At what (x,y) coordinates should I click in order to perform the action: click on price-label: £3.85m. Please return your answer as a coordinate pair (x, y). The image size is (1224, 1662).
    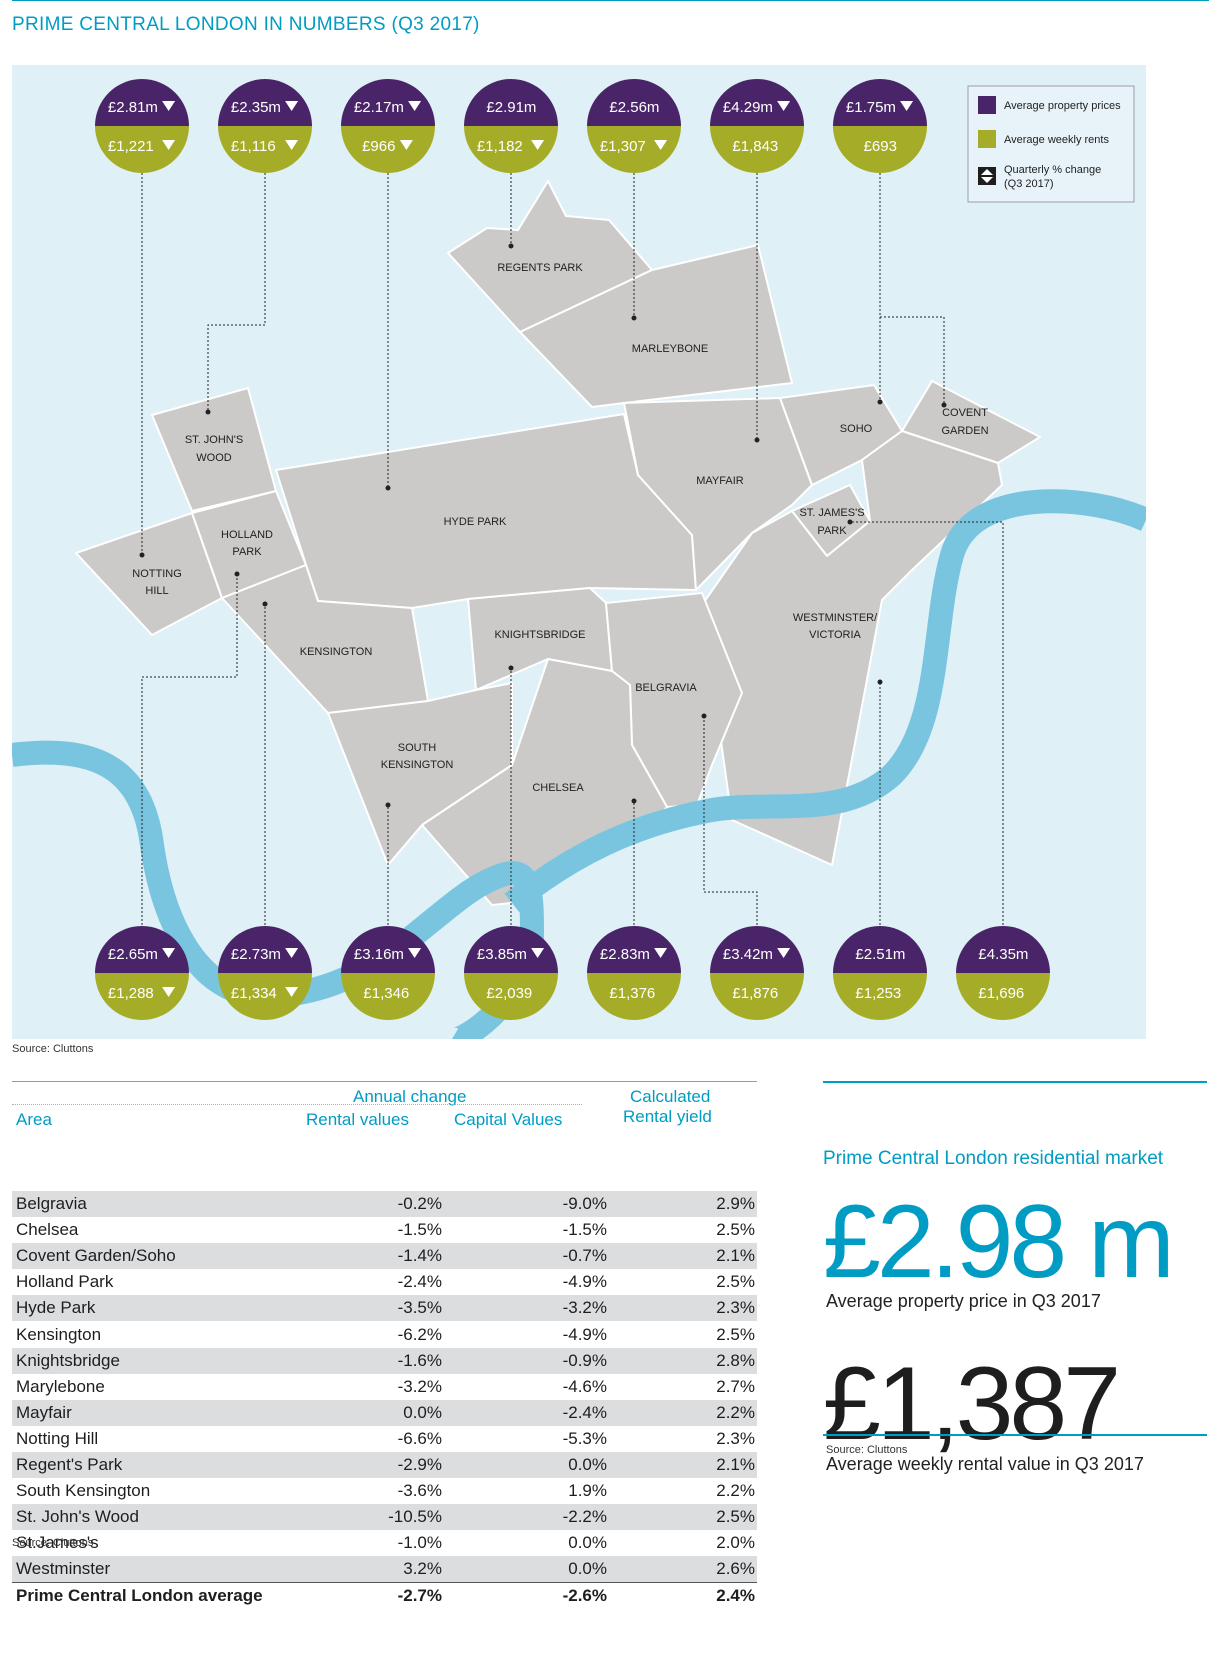
    Looking at the image, I should click on (502, 954).